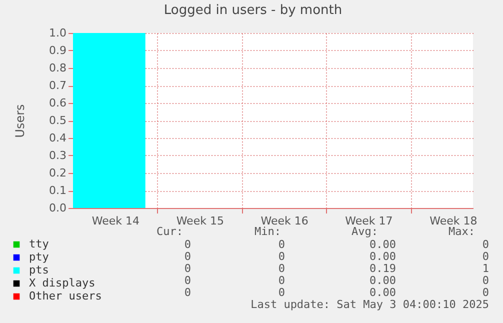  What do you see at coordinates (383, 268) in the screenshot?
I see `text: 0.19` at bounding box center [383, 268].